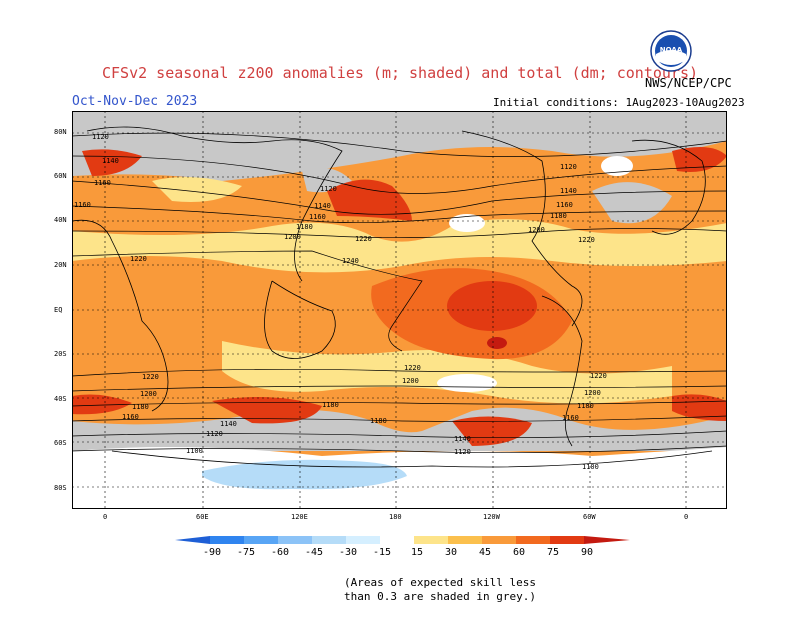 The height and width of the screenshot is (618, 800). I want to click on initial-conditions-label: Initial conditions: 1Aug2023-10Aug2023, so click(619, 102).